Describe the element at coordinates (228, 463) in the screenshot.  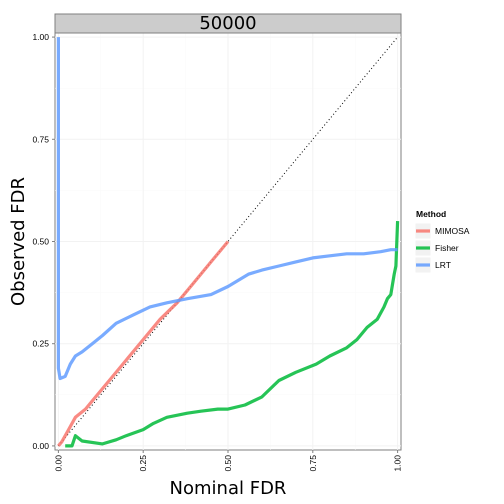
I see `x-tick-label: 0.50` at that location.